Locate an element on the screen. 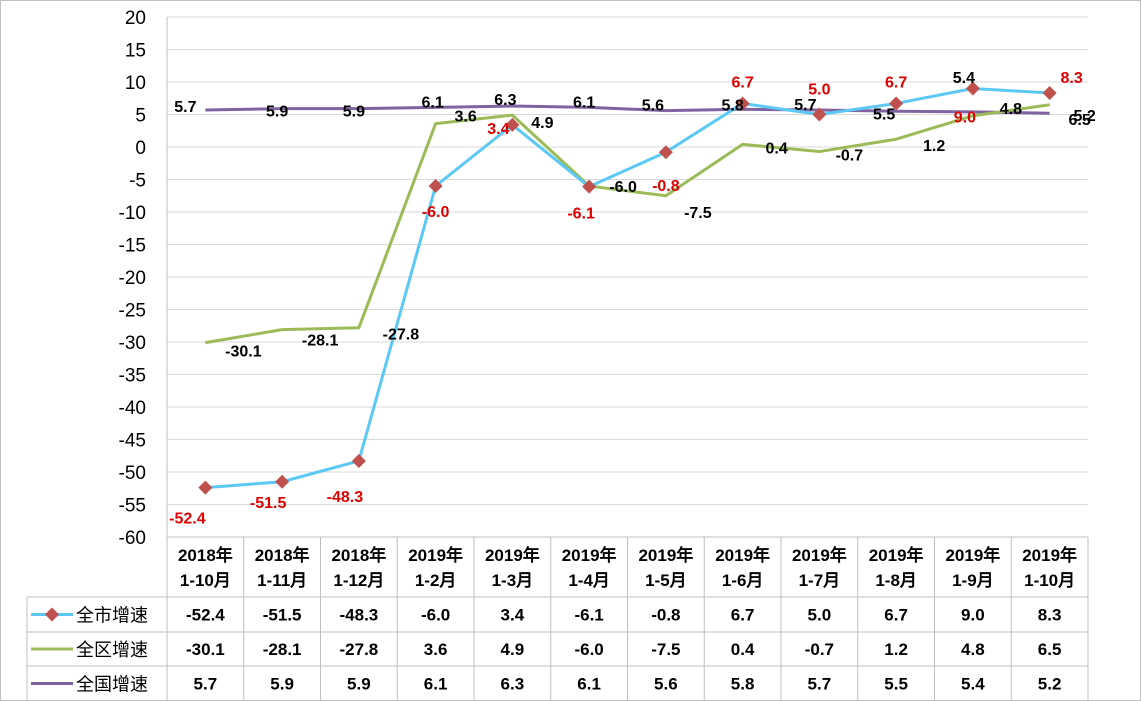 This screenshot has width=1141, height=701. y-tick-label: -55 is located at coordinates (132, 506).